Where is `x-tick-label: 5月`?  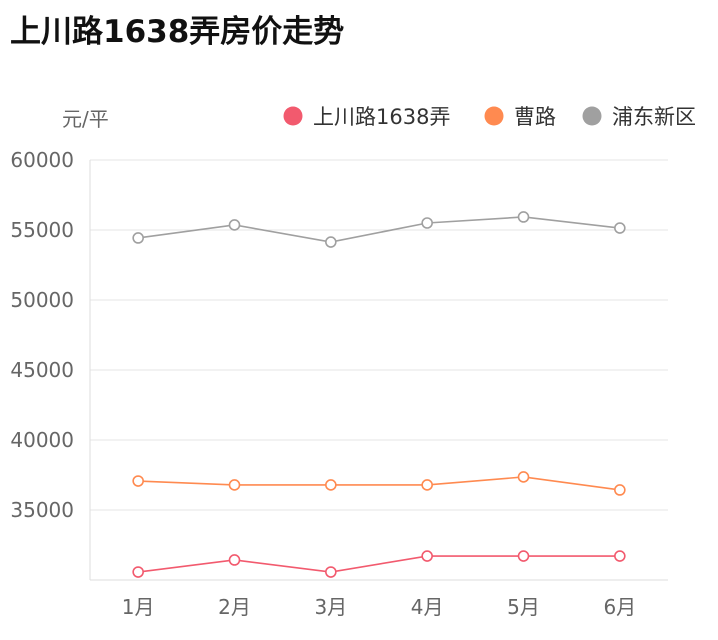
x-tick-label: 5月 is located at coordinates (523, 607).